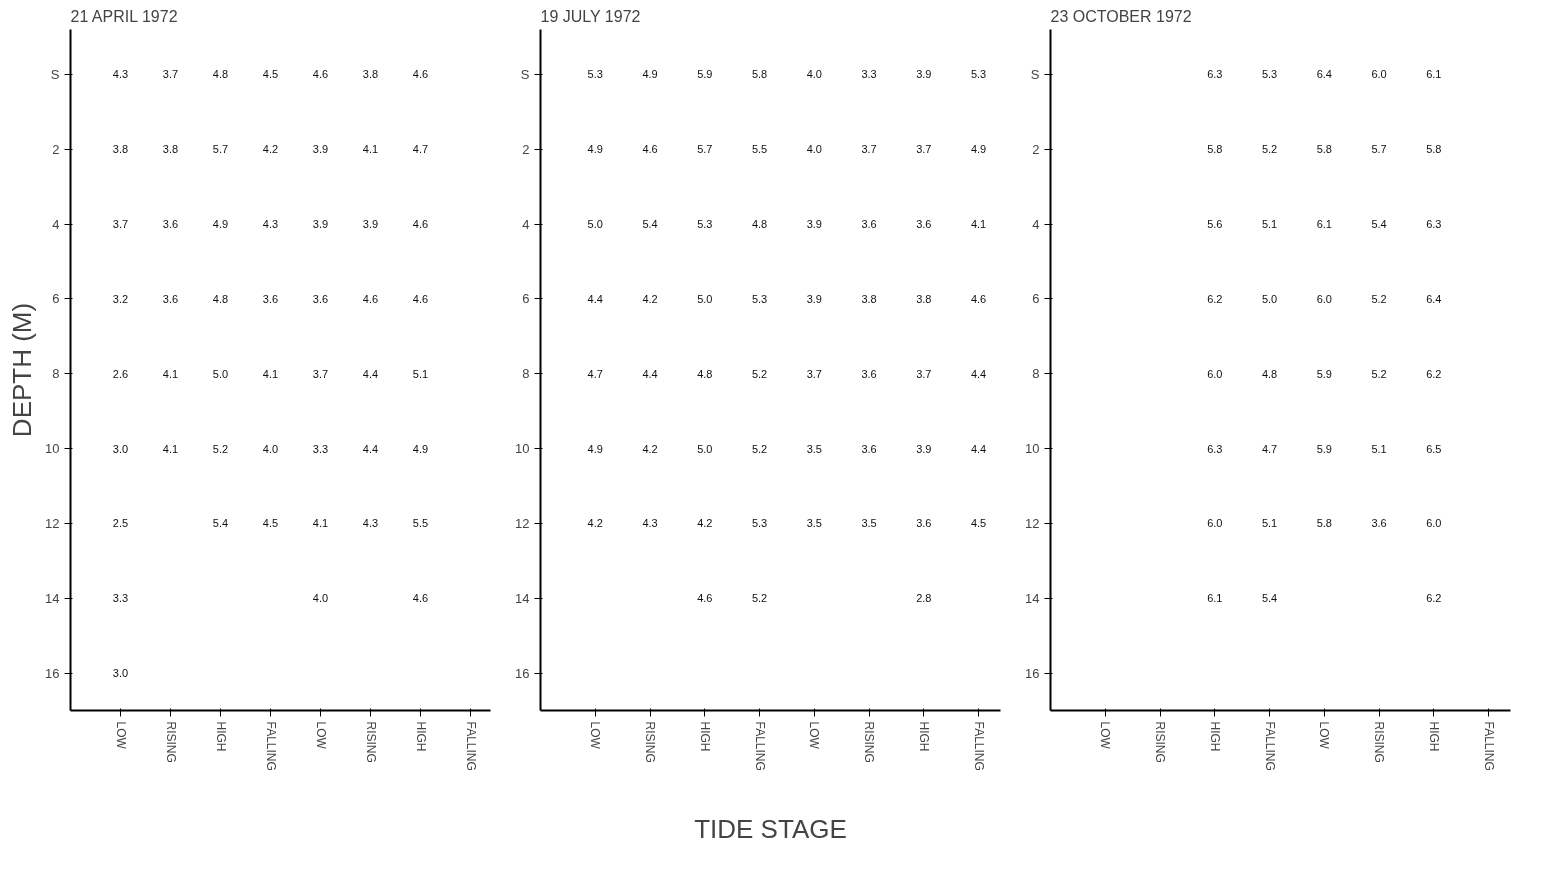 The image size is (1554, 873). Describe the element at coordinates (770, 828) in the screenshot. I see `x-axis-title: TIDE STAGE` at that location.